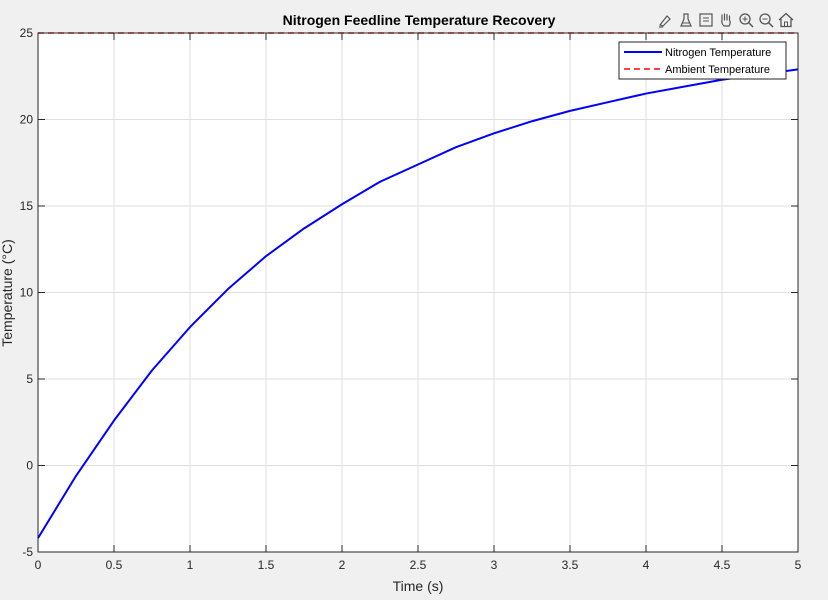 The width and height of the screenshot is (828, 600). Describe the element at coordinates (7, 293) in the screenshot. I see `y-axis-label: Temperature (°C)` at that location.